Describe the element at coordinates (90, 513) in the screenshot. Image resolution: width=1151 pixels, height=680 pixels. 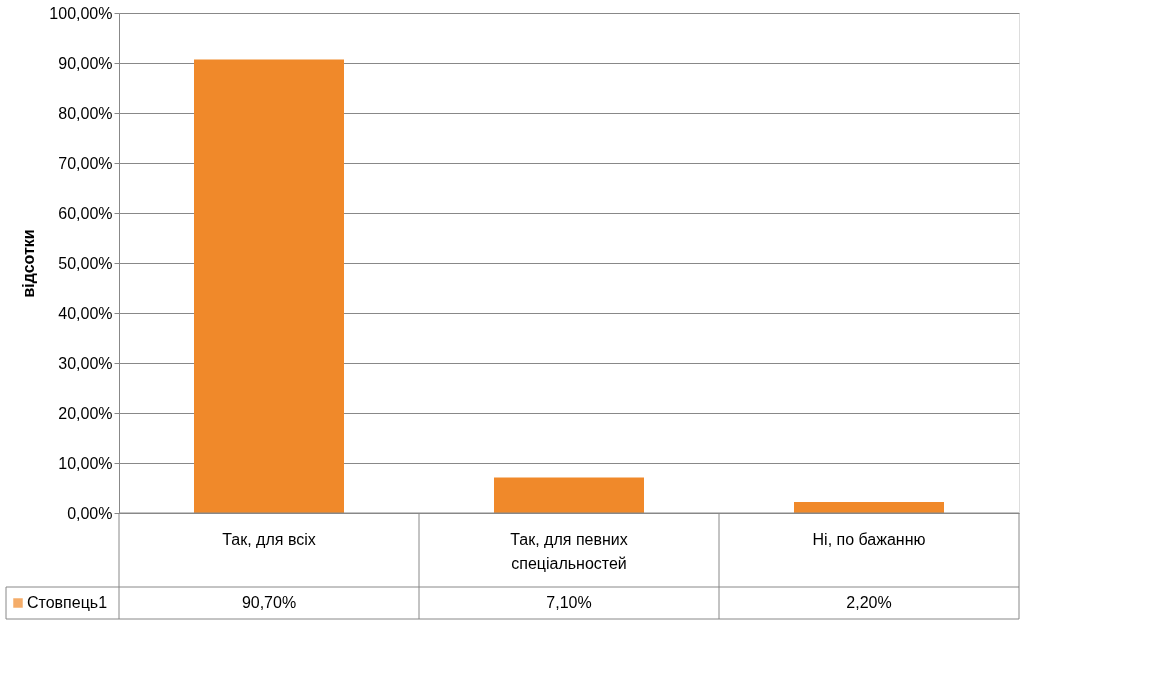
I see `y-tick-label: 0,00%` at that location.